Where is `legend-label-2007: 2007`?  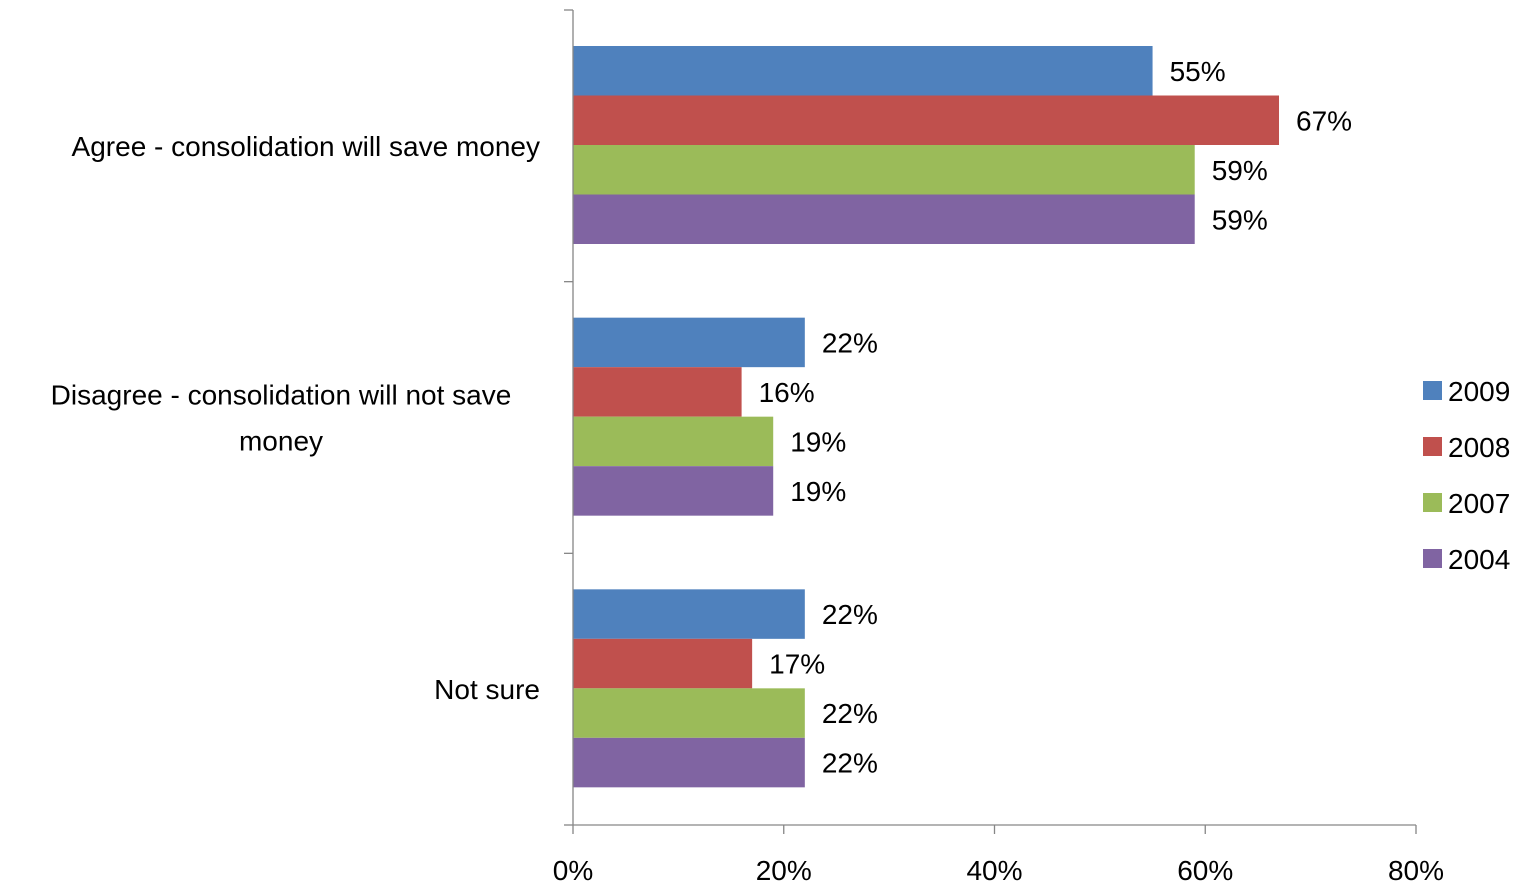
legend-label-2007: 2007 is located at coordinates (1479, 503).